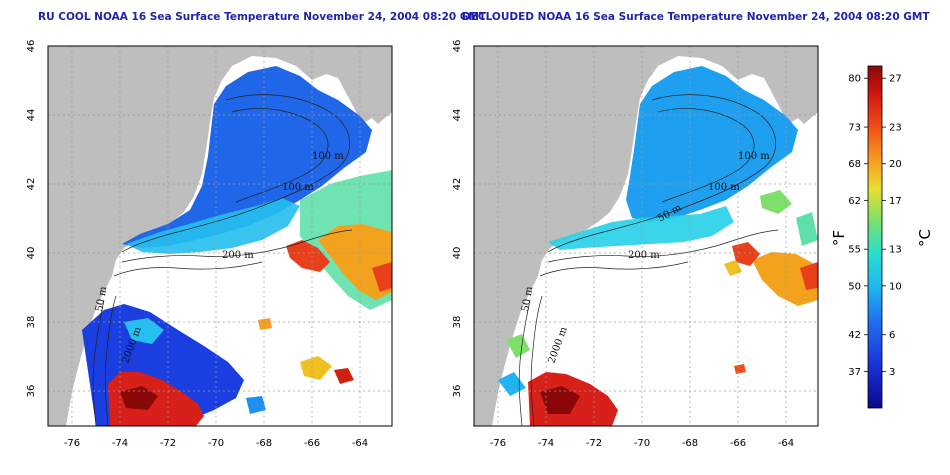  Describe the element at coordinates (854, 372) in the screenshot. I see `colorbar-fahrenheit-tick: 37` at that location.